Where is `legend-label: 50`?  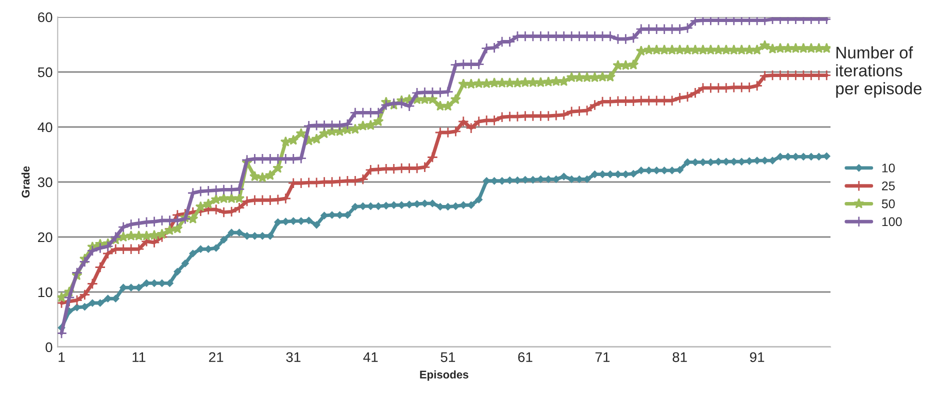 legend-label: 50 is located at coordinates (888, 203).